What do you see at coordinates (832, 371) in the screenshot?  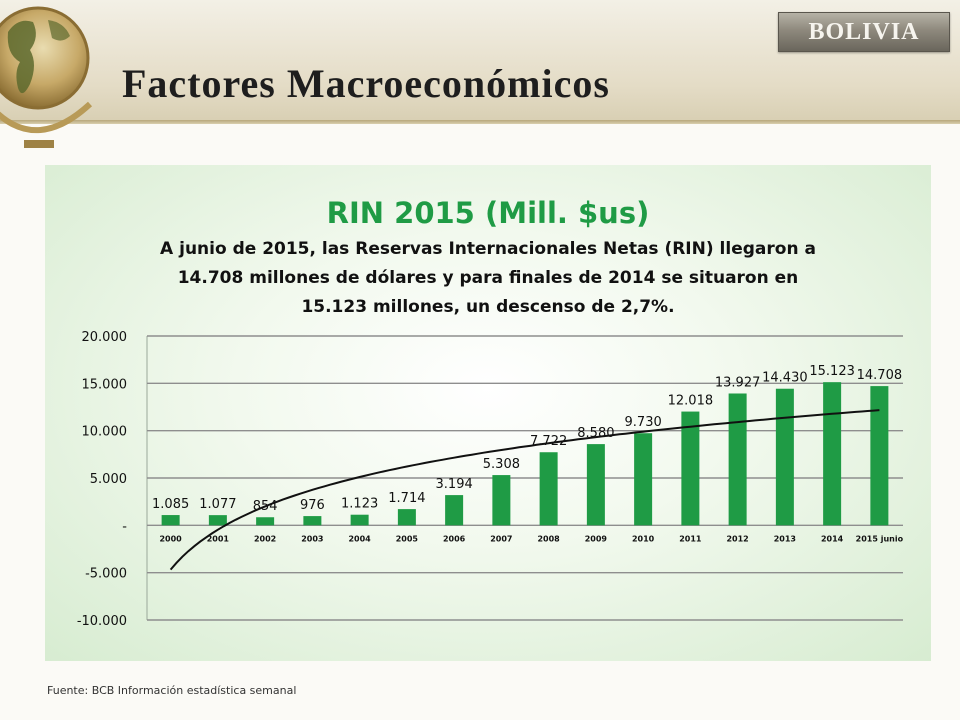 I see `data-label: 15.123` at bounding box center [832, 371].